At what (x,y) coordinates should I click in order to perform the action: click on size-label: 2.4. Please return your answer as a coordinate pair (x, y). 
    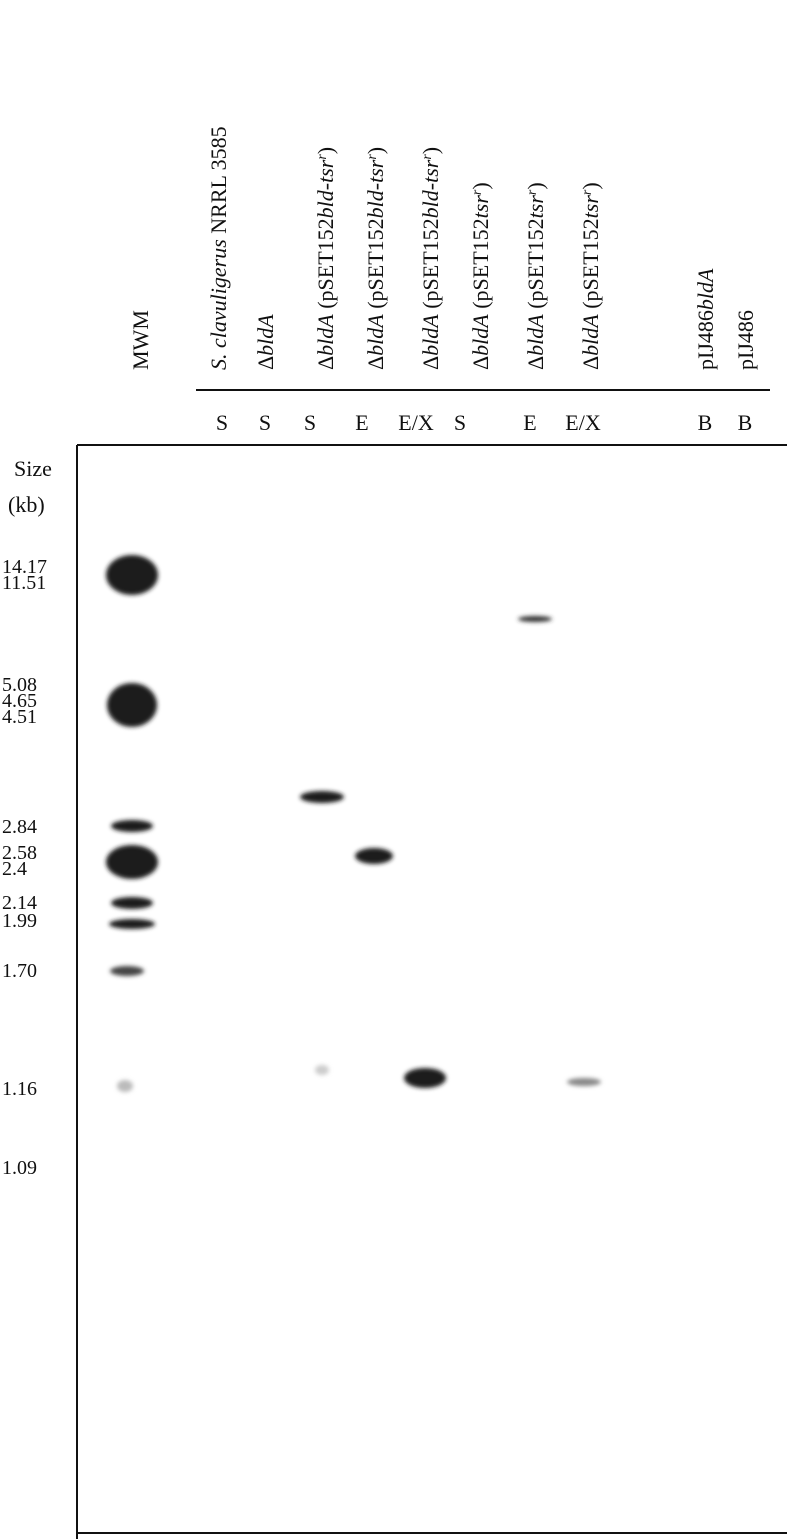
    Looking at the image, I should click on (14, 869).